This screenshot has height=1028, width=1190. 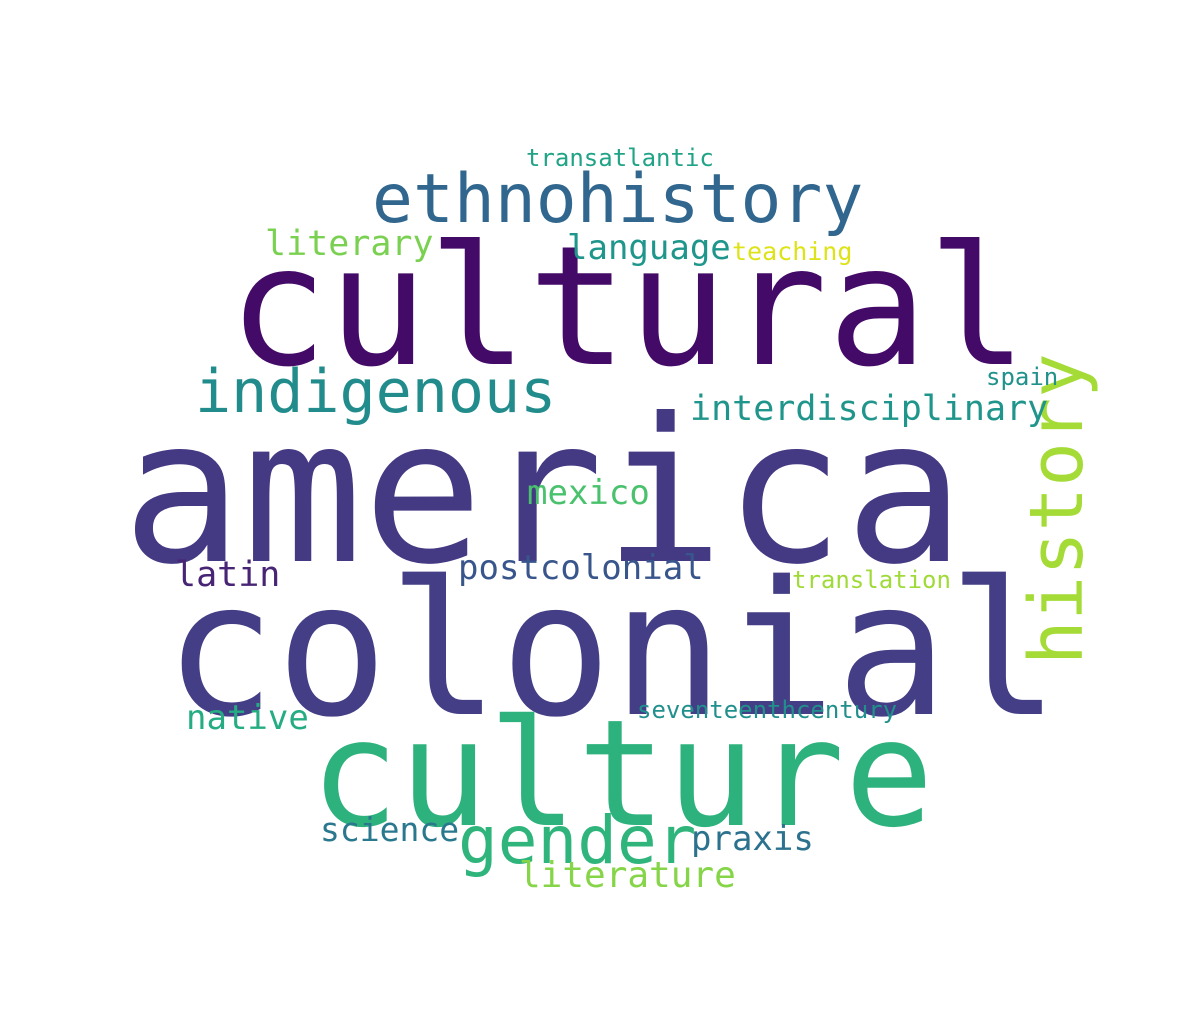 I want to click on word-latin: latin, so click(x=228, y=575).